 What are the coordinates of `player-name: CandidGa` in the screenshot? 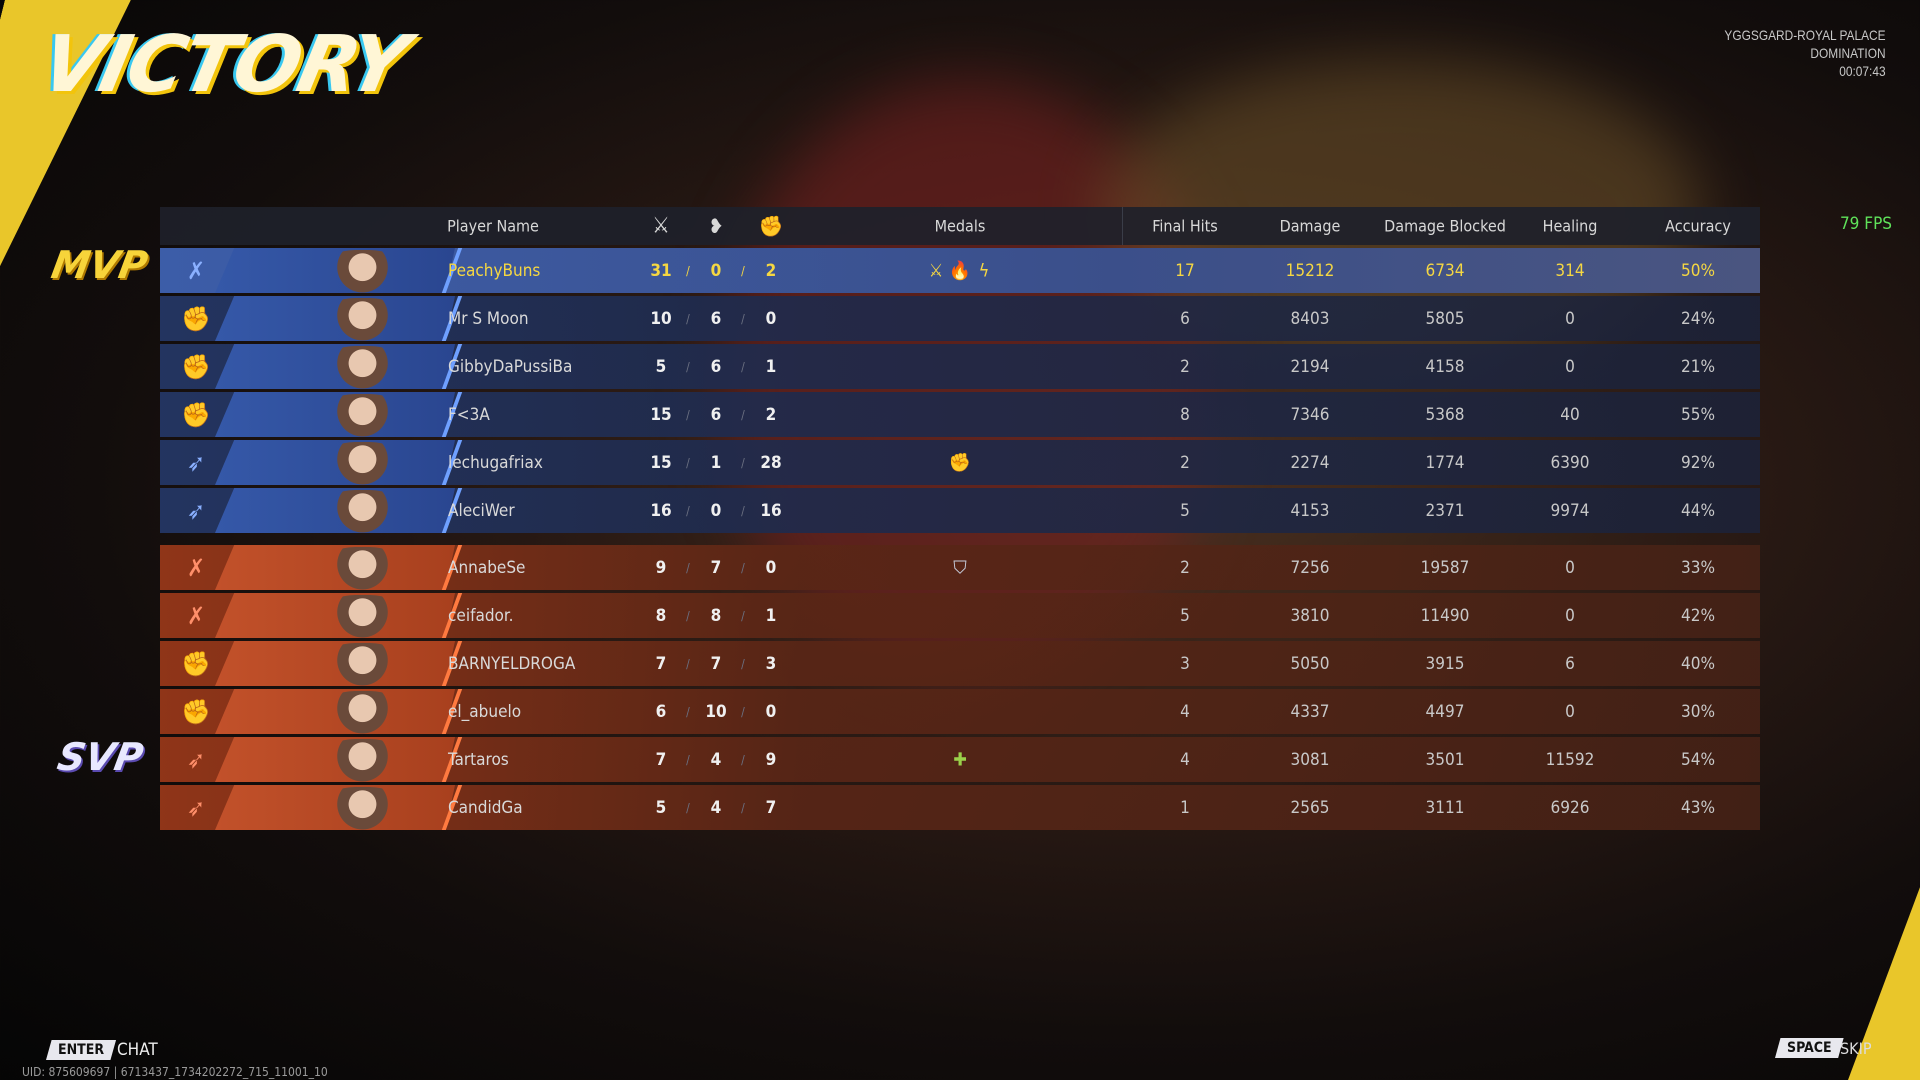 It's located at (485, 807).